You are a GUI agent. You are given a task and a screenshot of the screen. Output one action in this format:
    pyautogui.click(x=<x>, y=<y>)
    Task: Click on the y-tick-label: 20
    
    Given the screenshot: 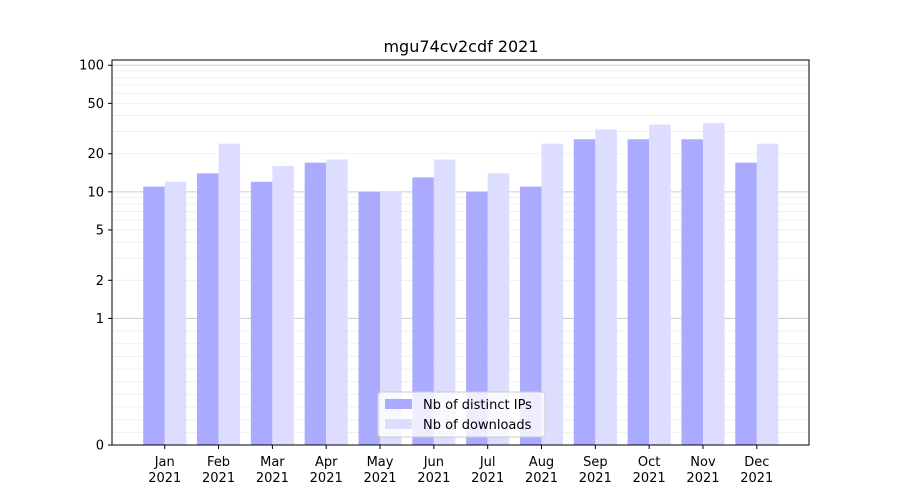 What is the action you would take?
    pyautogui.click(x=95, y=154)
    